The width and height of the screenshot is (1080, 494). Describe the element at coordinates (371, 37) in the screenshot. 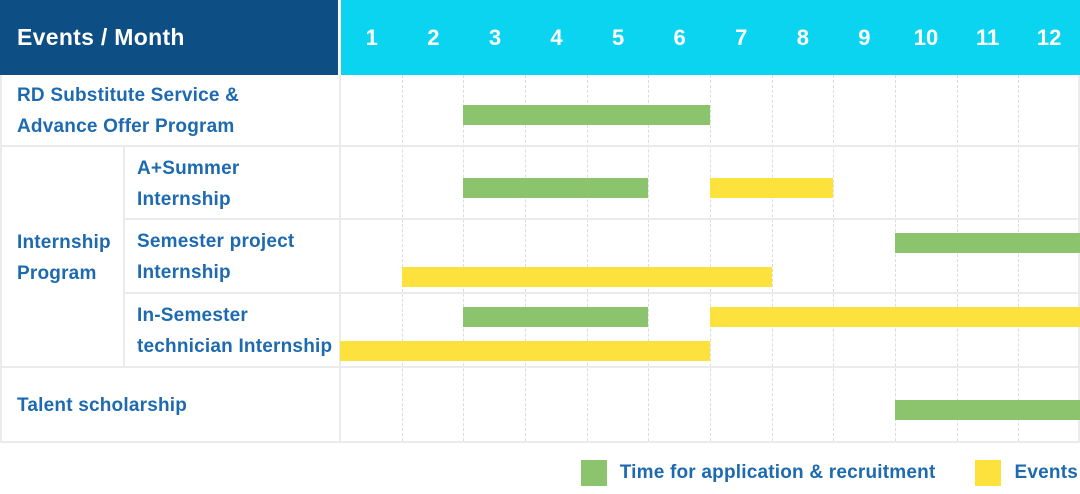

I see `month-label: 1` at that location.